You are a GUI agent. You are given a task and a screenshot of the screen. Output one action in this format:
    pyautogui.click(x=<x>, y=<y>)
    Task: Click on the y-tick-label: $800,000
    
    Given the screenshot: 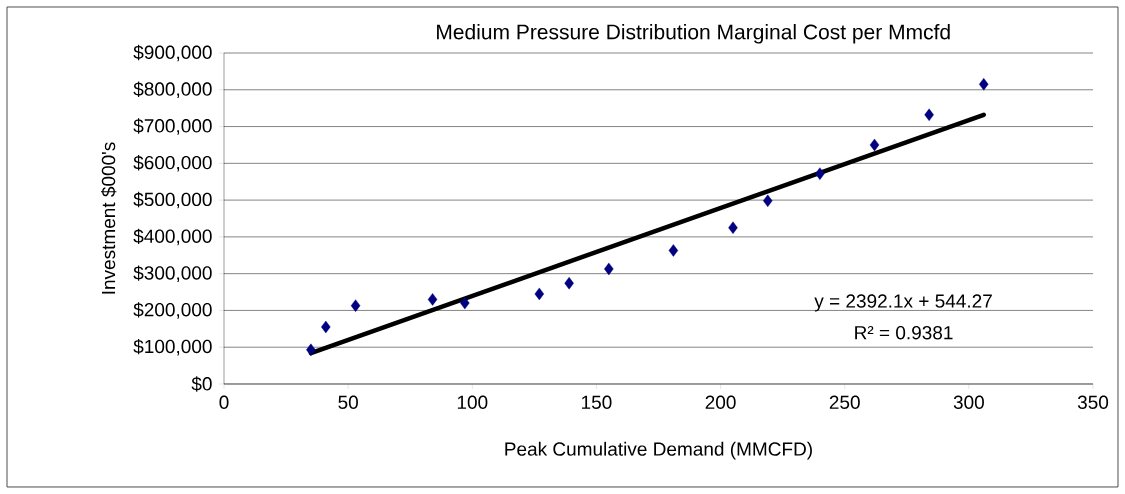 What is the action you would take?
    pyautogui.click(x=172, y=90)
    